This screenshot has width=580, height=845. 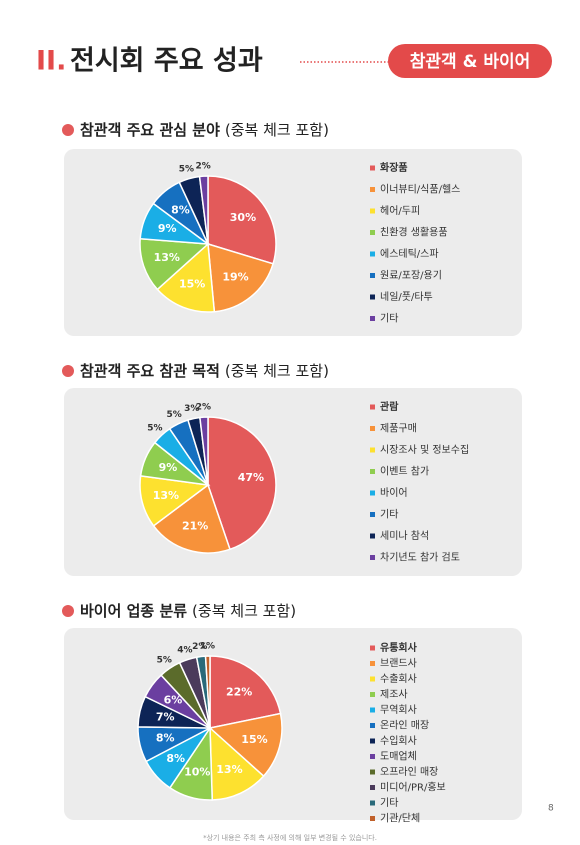 What do you see at coordinates (398, 756) in the screenshot?
I see `legend-label: 도매업체` at bounding box center [398, 756].